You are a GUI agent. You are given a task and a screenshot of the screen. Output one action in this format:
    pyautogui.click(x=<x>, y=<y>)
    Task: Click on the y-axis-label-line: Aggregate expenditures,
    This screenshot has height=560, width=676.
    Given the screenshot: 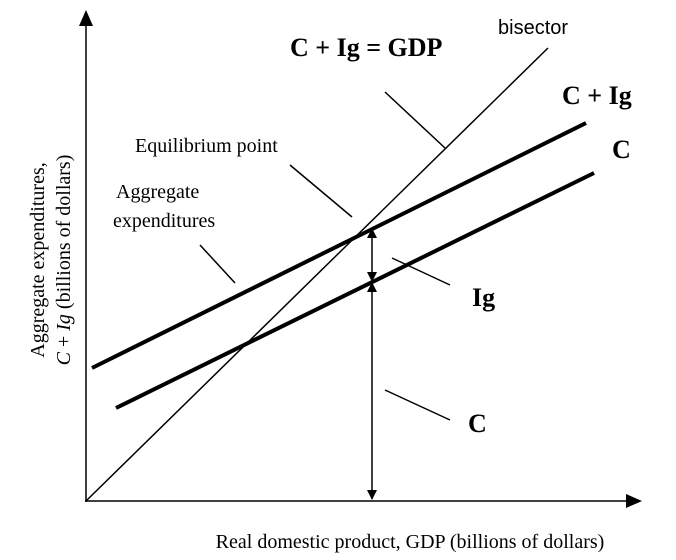 What is the action you would take?
    pyautogui.click(x=38, y=259)
    